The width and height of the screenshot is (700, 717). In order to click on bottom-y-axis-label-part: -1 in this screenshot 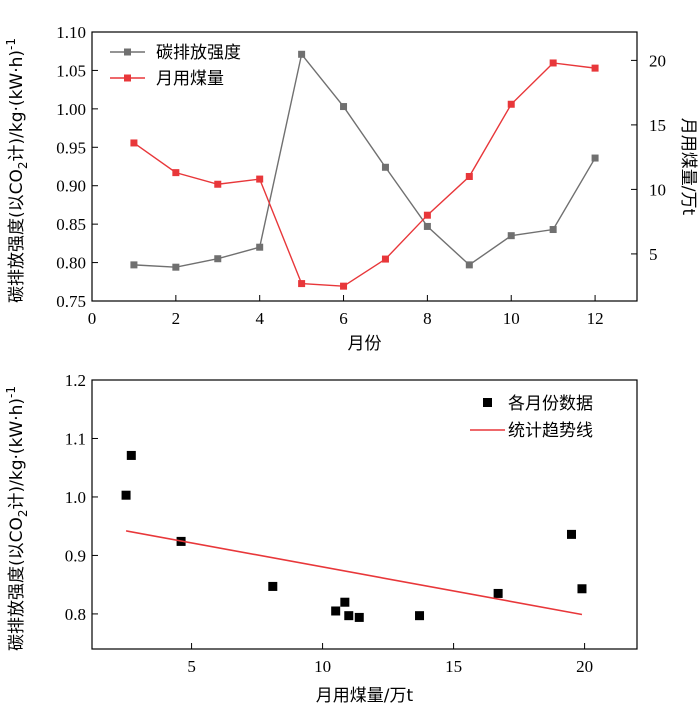, I will do `click(11, 392)`.